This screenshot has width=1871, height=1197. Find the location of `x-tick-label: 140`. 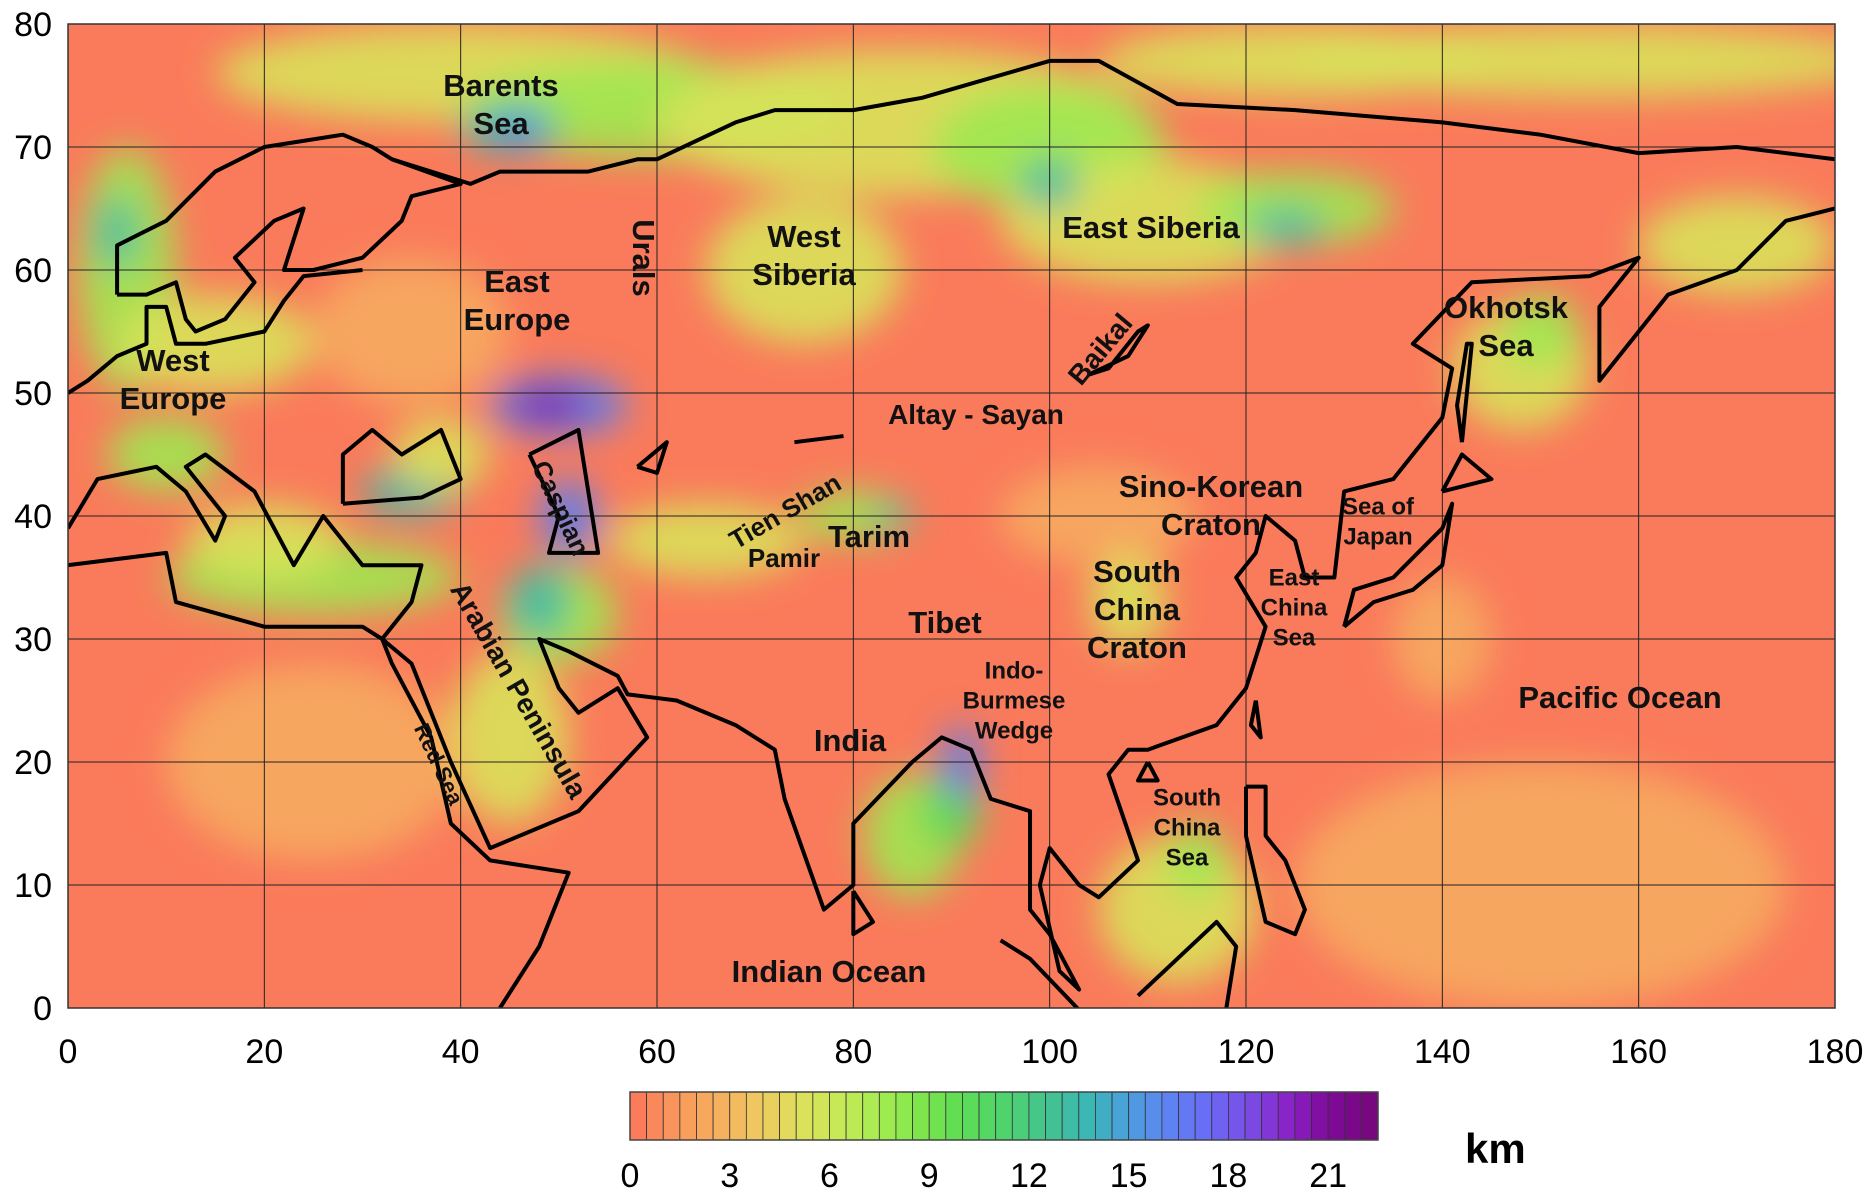

x-tick-label: 140 is located at coordinates (1442, 1052).